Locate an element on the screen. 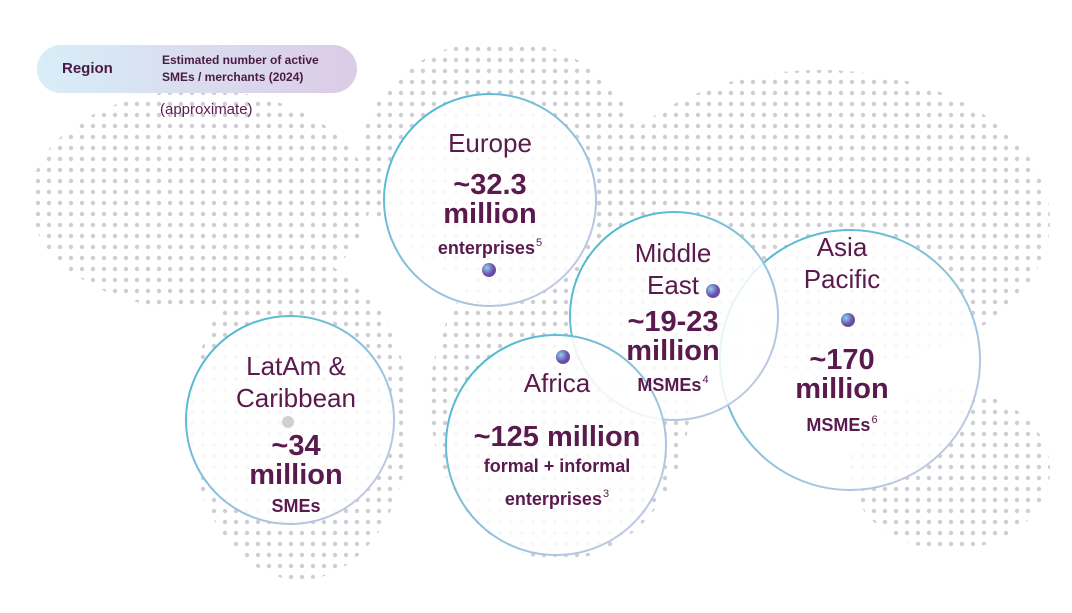 Image resolution: width=1072 pixels, height=613 pixels. region-unit-text: enterprises is located at coordinates (486, 248).